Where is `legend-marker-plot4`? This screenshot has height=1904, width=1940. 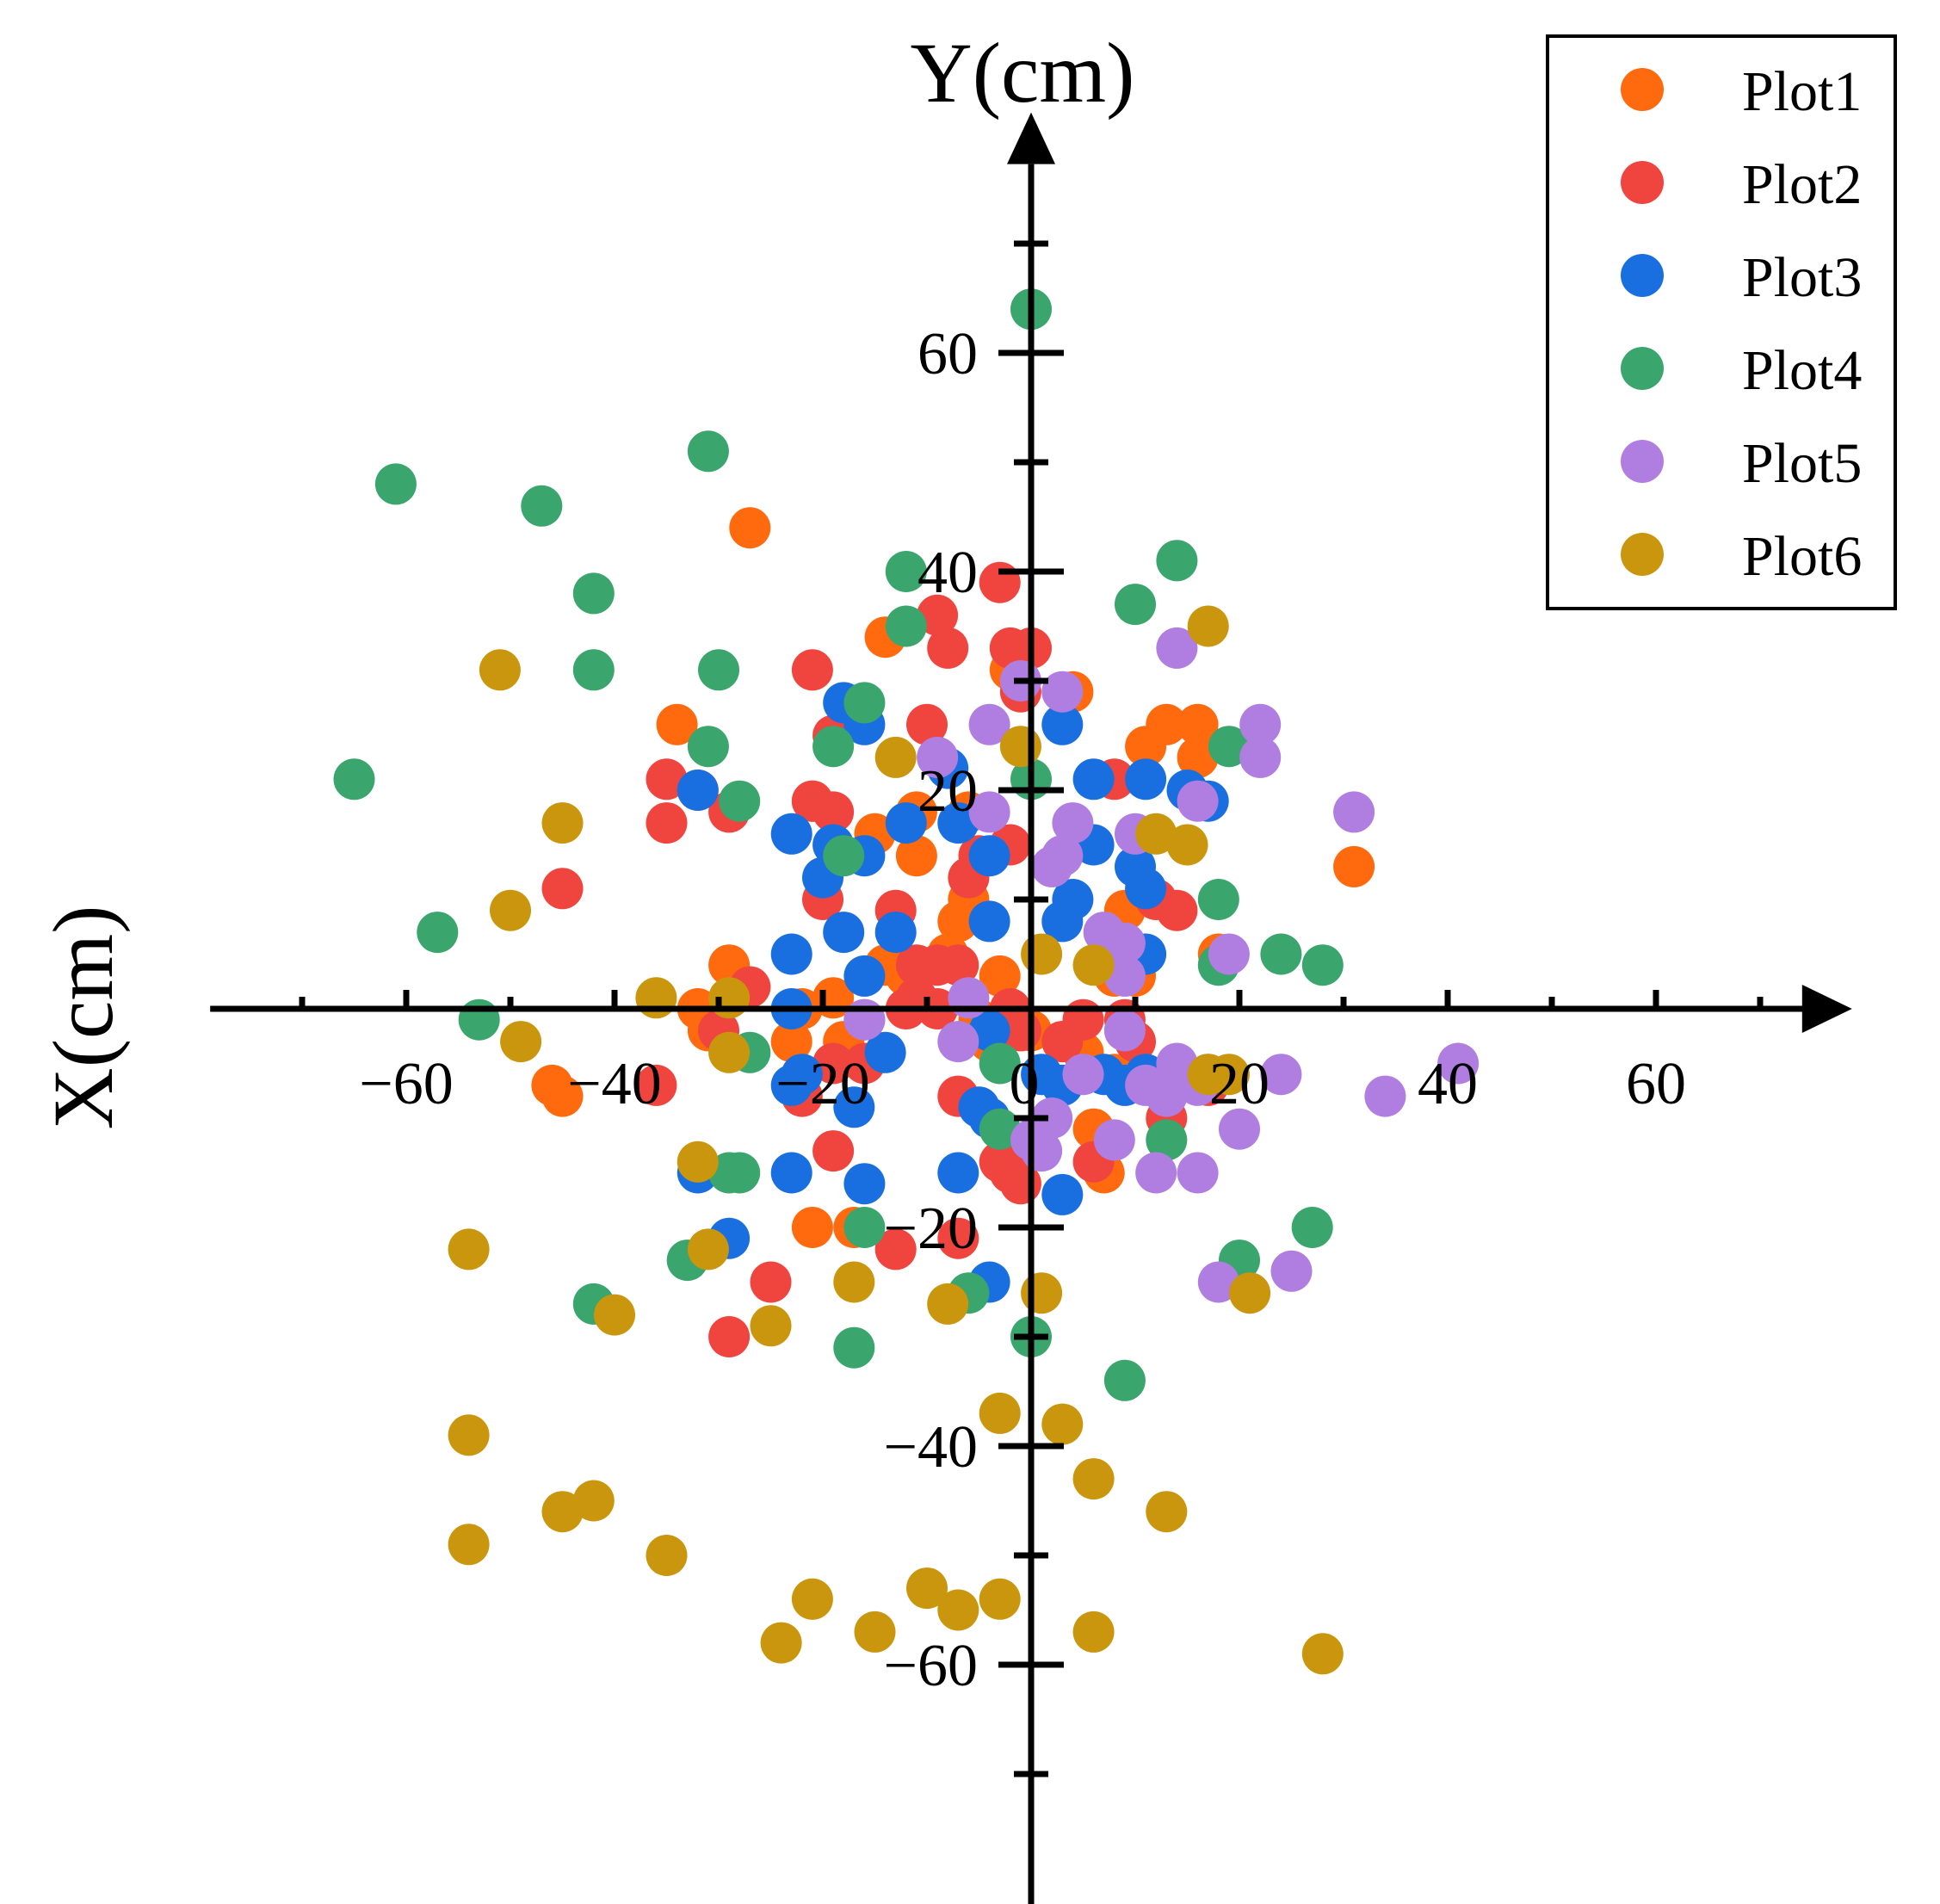
legend-marker-plot4 is located at coordinates (1643, 368).